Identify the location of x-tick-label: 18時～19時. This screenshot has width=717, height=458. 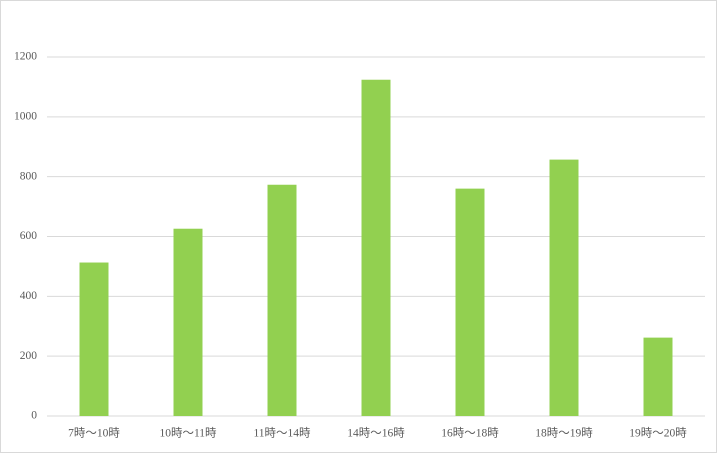
(564, 433).